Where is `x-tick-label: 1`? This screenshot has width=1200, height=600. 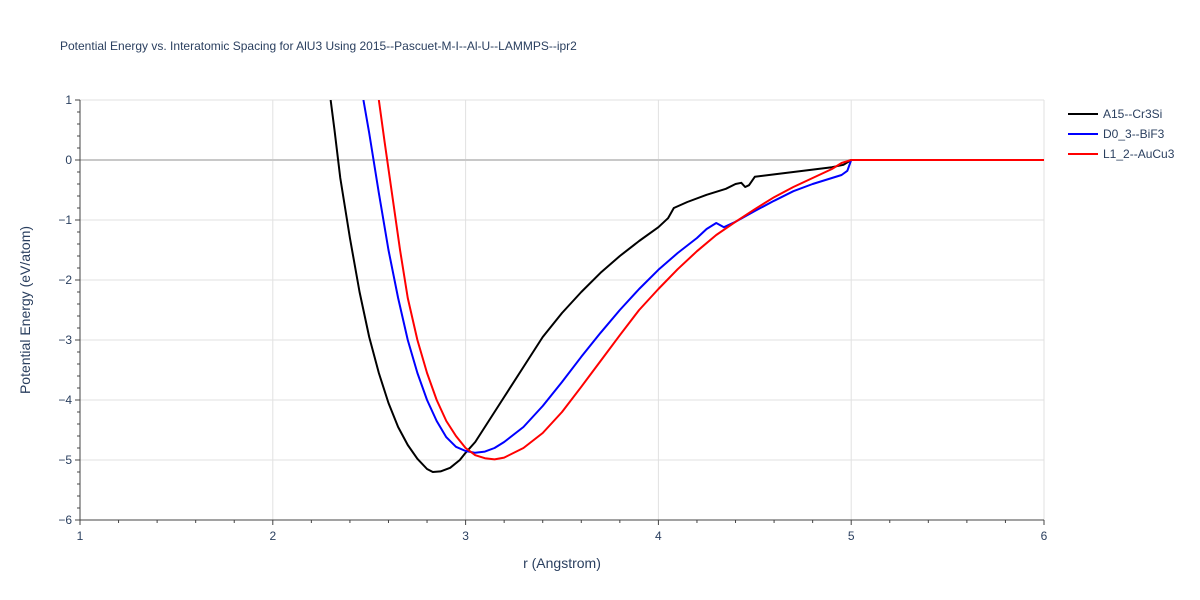
x-tick-label: 1 is located at coordinates (80, 536).